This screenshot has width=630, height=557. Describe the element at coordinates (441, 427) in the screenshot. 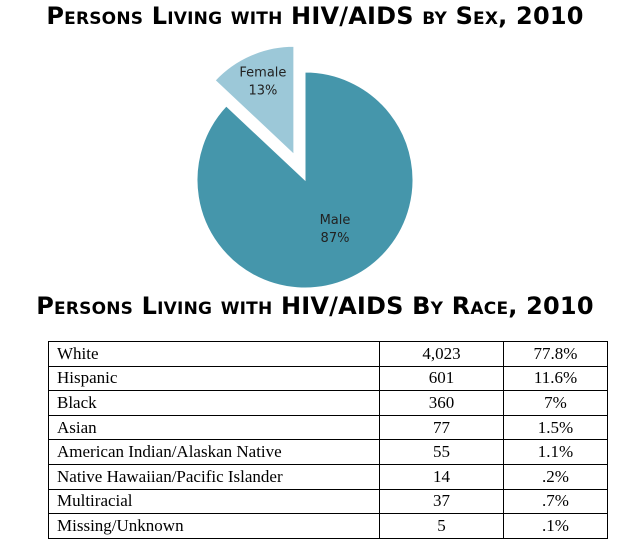

I see `count-cell: 77` at that location.